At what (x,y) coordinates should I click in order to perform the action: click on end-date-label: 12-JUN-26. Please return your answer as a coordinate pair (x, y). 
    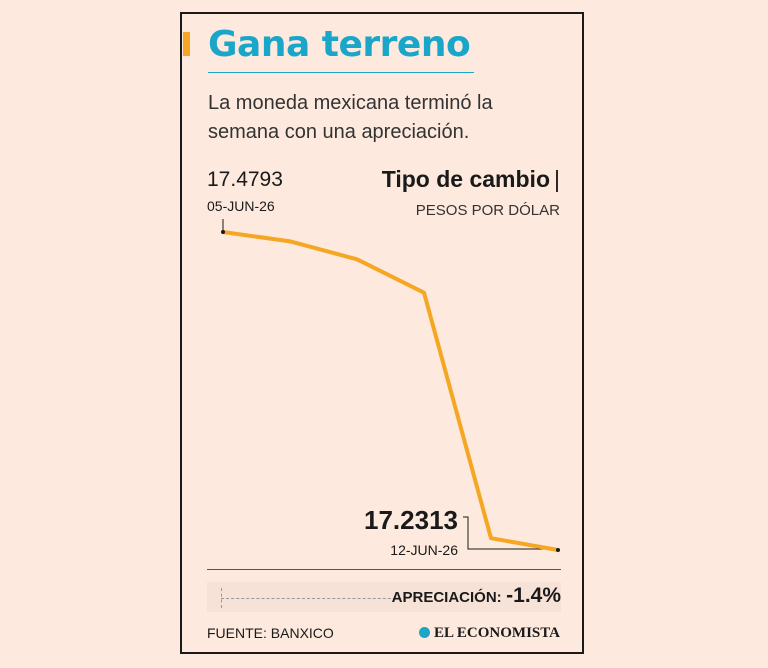
    Looking at the image, I should click on (424, 550).